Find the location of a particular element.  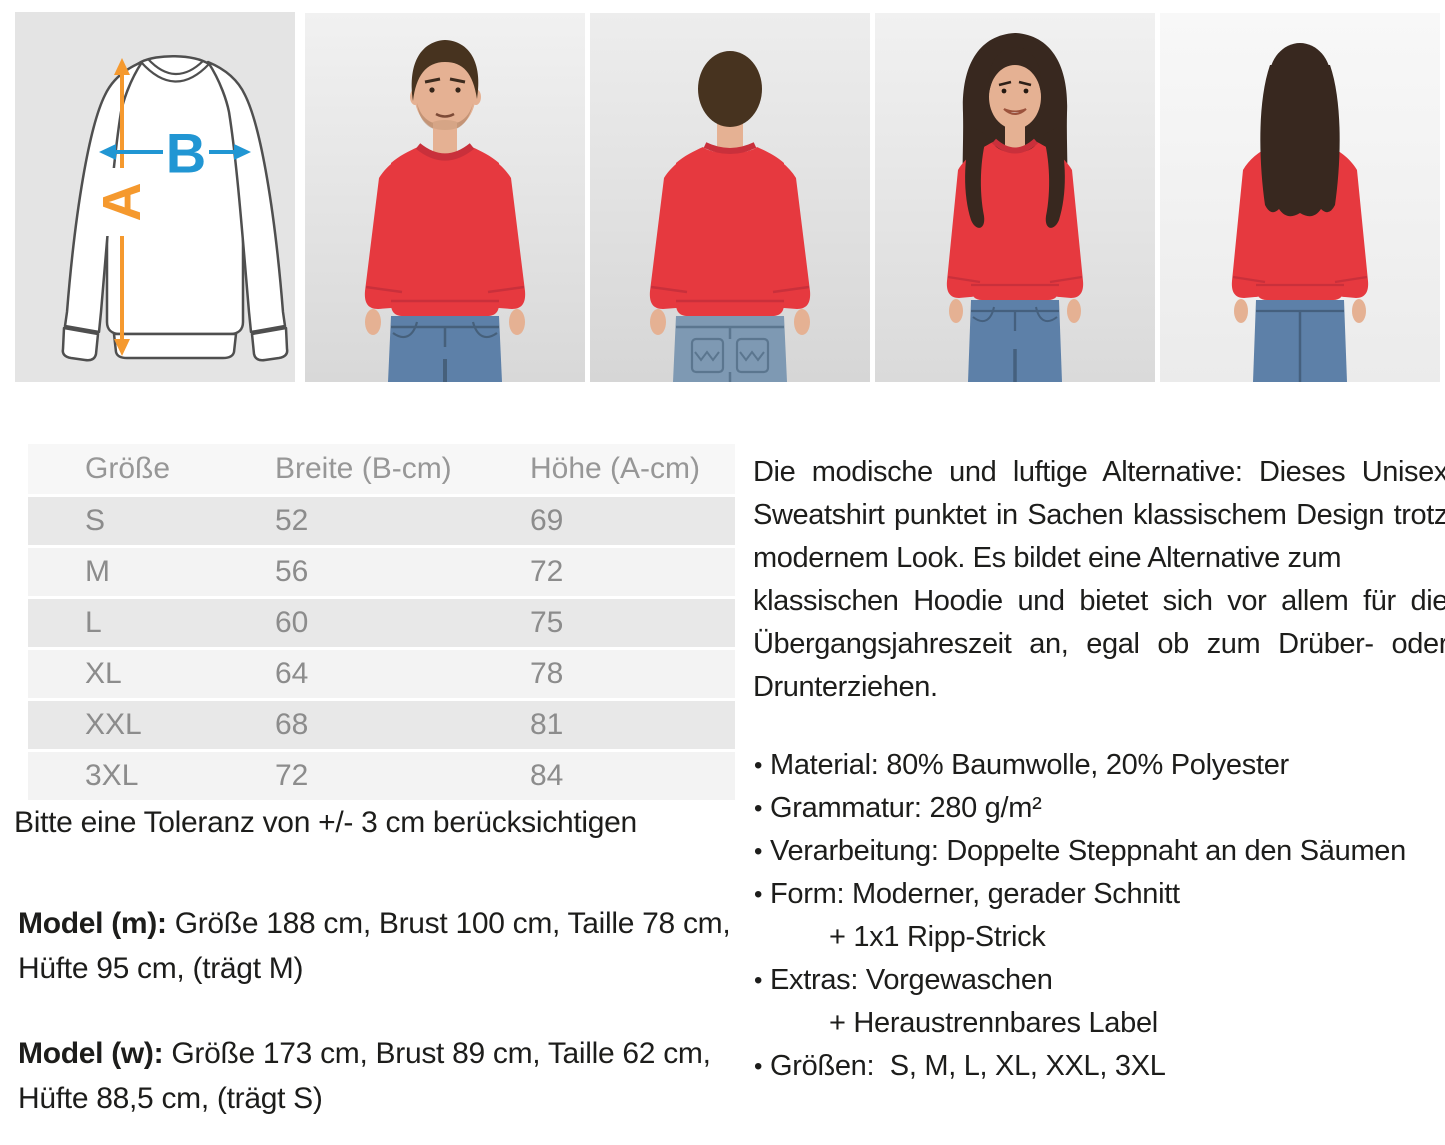

table-row: M 56 72 is located at coordinates (381, 572).